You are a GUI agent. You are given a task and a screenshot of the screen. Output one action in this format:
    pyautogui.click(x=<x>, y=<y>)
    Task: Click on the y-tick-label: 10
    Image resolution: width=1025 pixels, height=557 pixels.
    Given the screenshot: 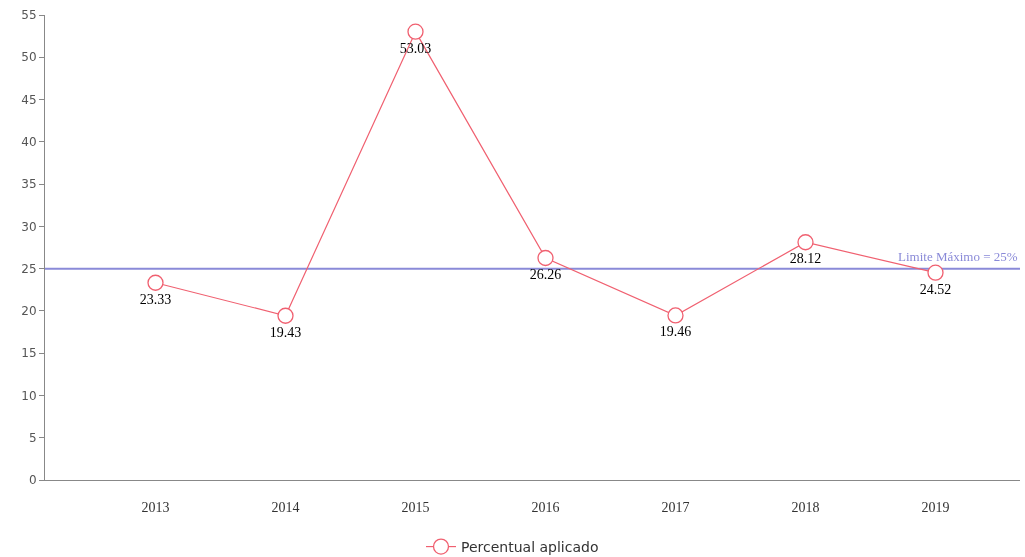 What is the action you would take?
    pyautogui.click(x=29, y=395)
    